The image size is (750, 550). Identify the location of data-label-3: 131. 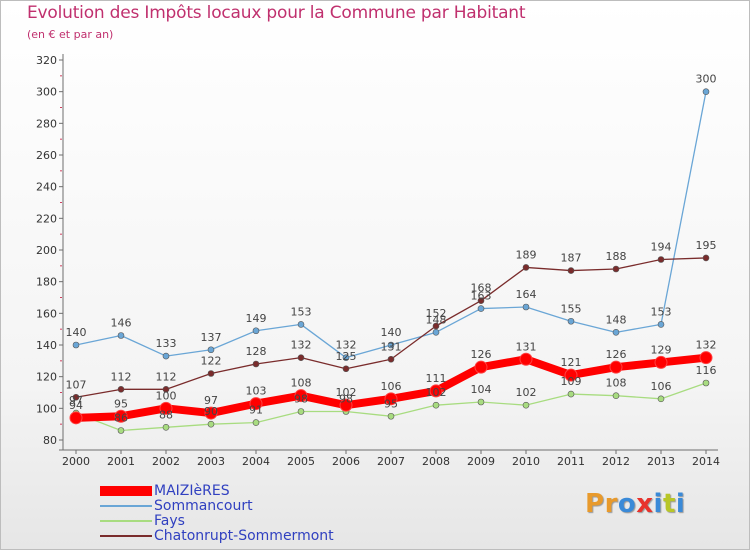
(391, 346).